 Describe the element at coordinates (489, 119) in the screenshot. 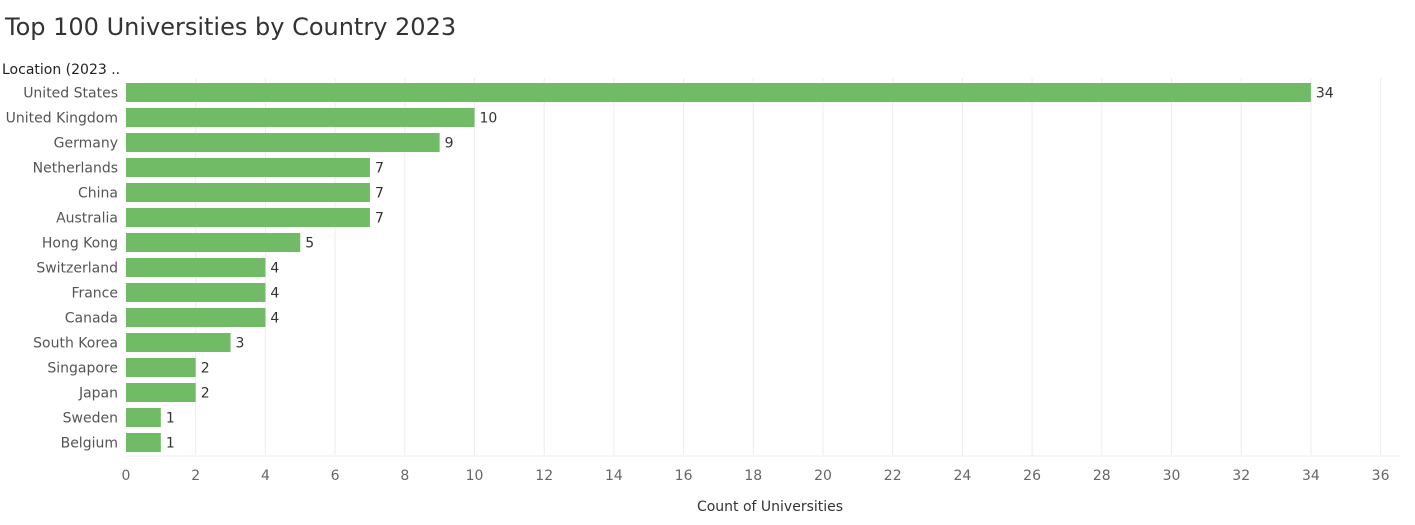

I see `value-label: 10` at that location.